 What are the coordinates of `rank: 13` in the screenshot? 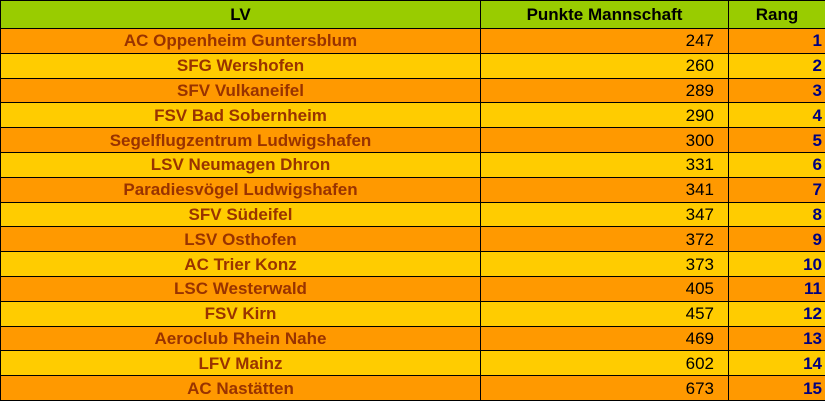 It's located at (777, 338).